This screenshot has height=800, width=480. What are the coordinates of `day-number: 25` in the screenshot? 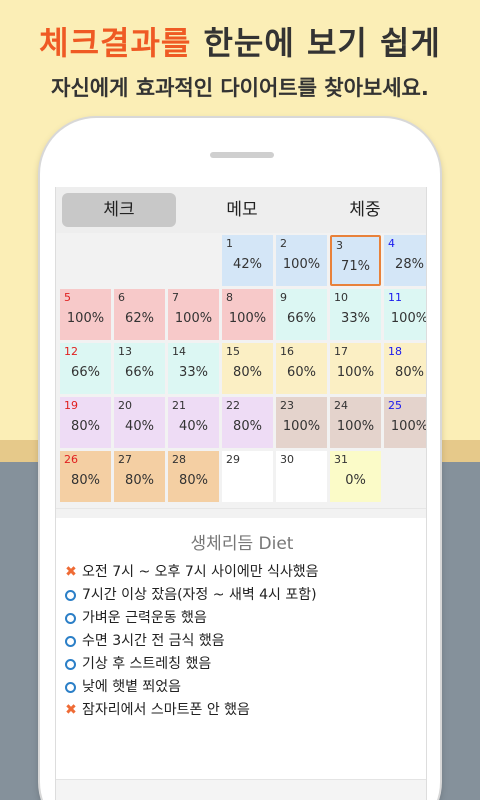 It's located at (395, 405).